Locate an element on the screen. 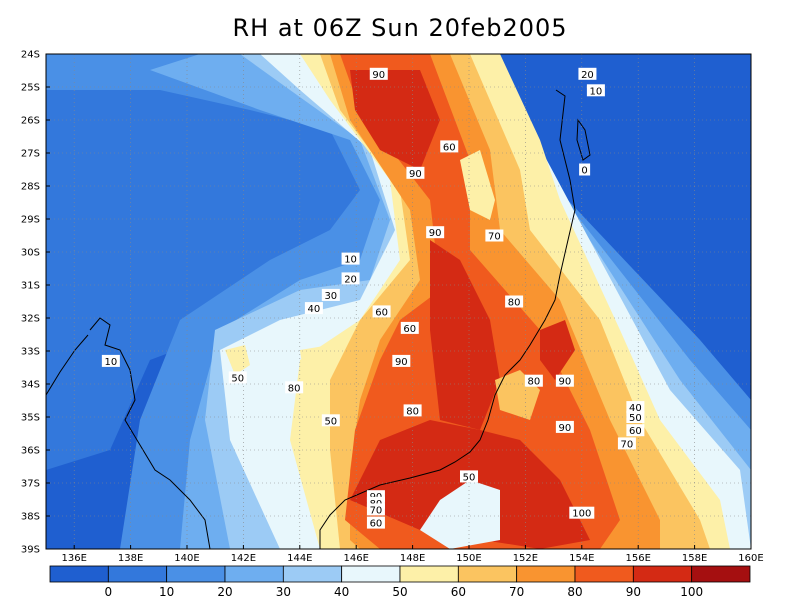 The width and height of the screenshot is (800, 600). lon-label: 156E is located at coordinates (637, 558).